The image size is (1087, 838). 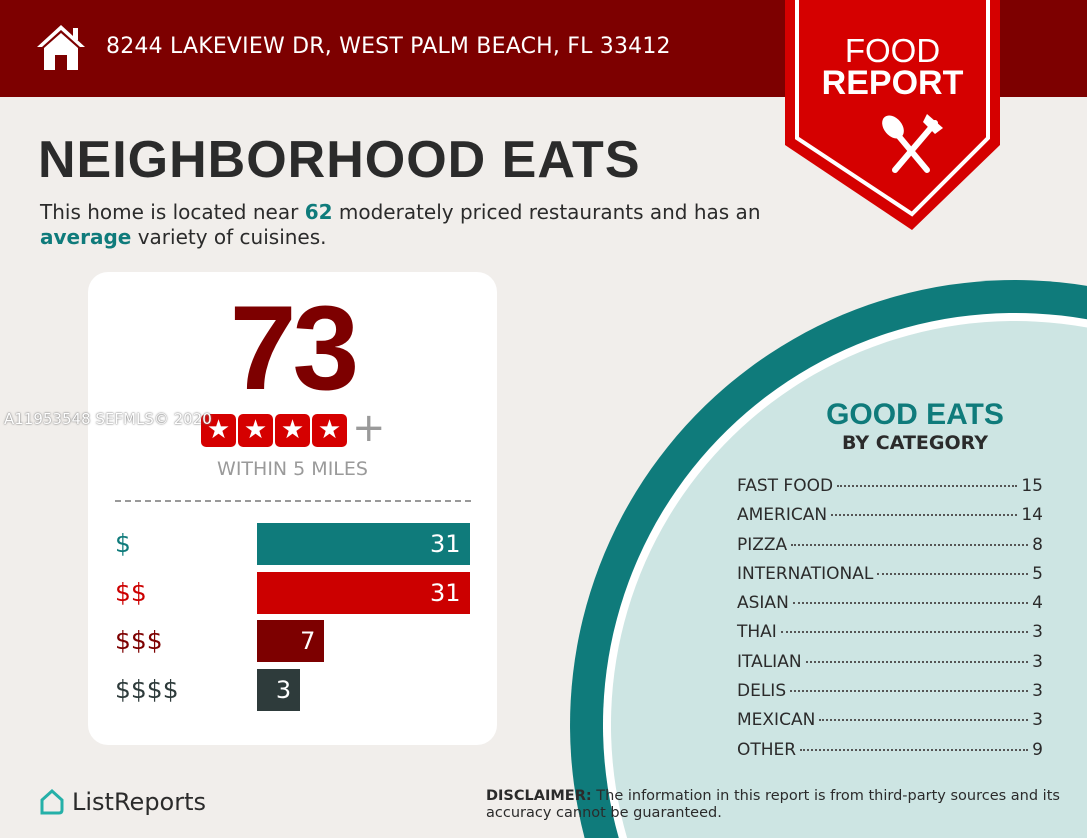 I want to click on badge-line1: FOOD, so click(x=892, y=50).